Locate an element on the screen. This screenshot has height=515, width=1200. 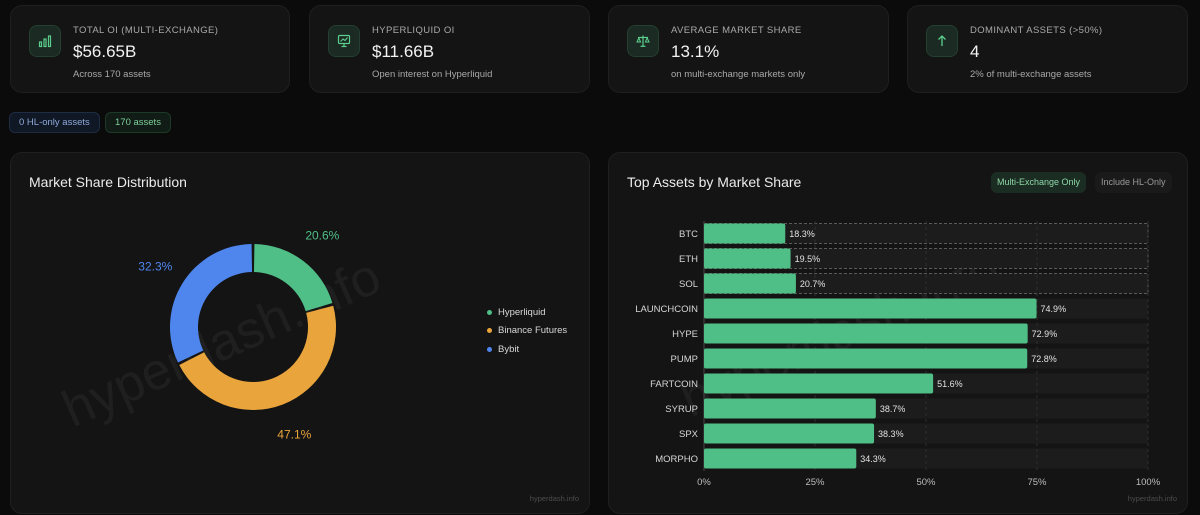
legend-label: Binance Futures is located at coordinates (533, 331).